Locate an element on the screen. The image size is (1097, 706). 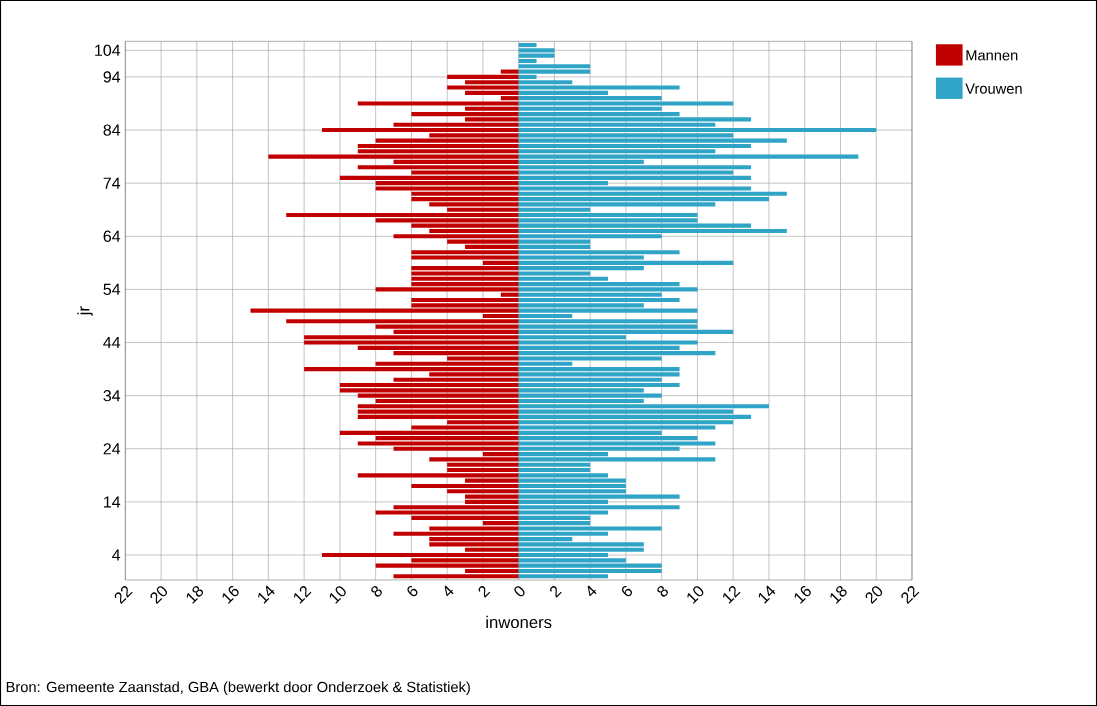
y-tick-label: 64 is located at coordinates (112, 236).